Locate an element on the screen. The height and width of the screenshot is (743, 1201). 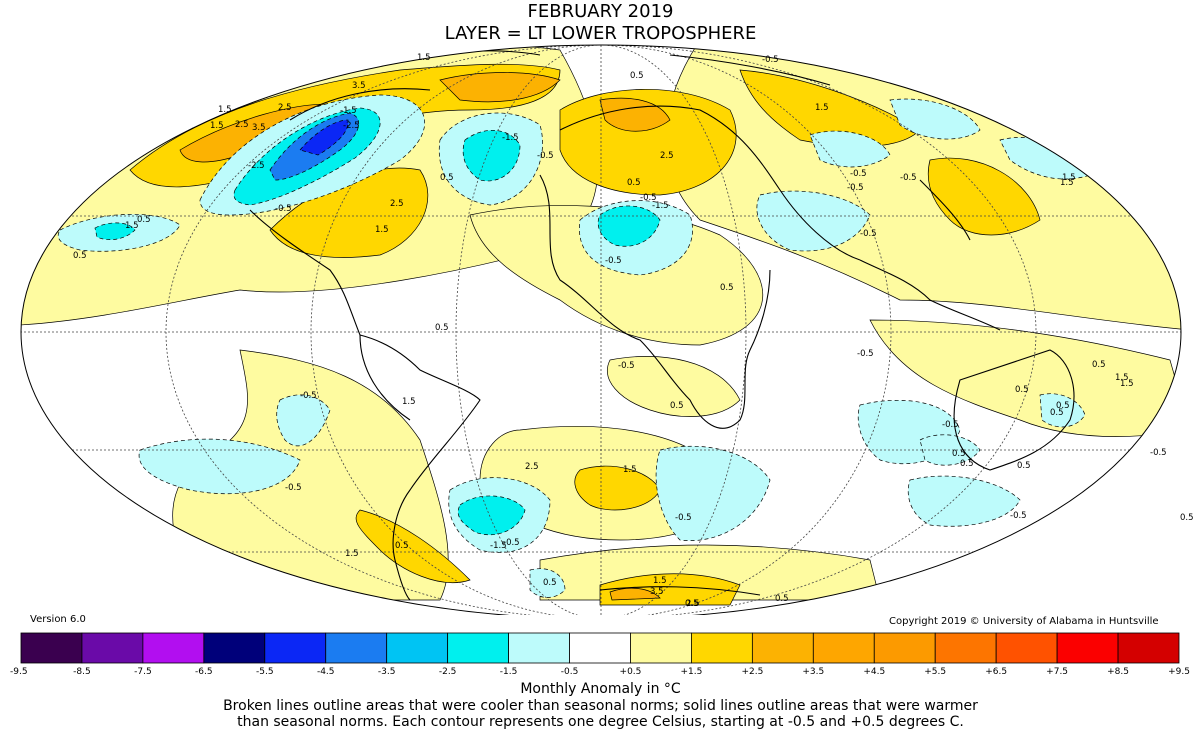
color-tick-label: +1.5 is located at coordinates (691, 672).